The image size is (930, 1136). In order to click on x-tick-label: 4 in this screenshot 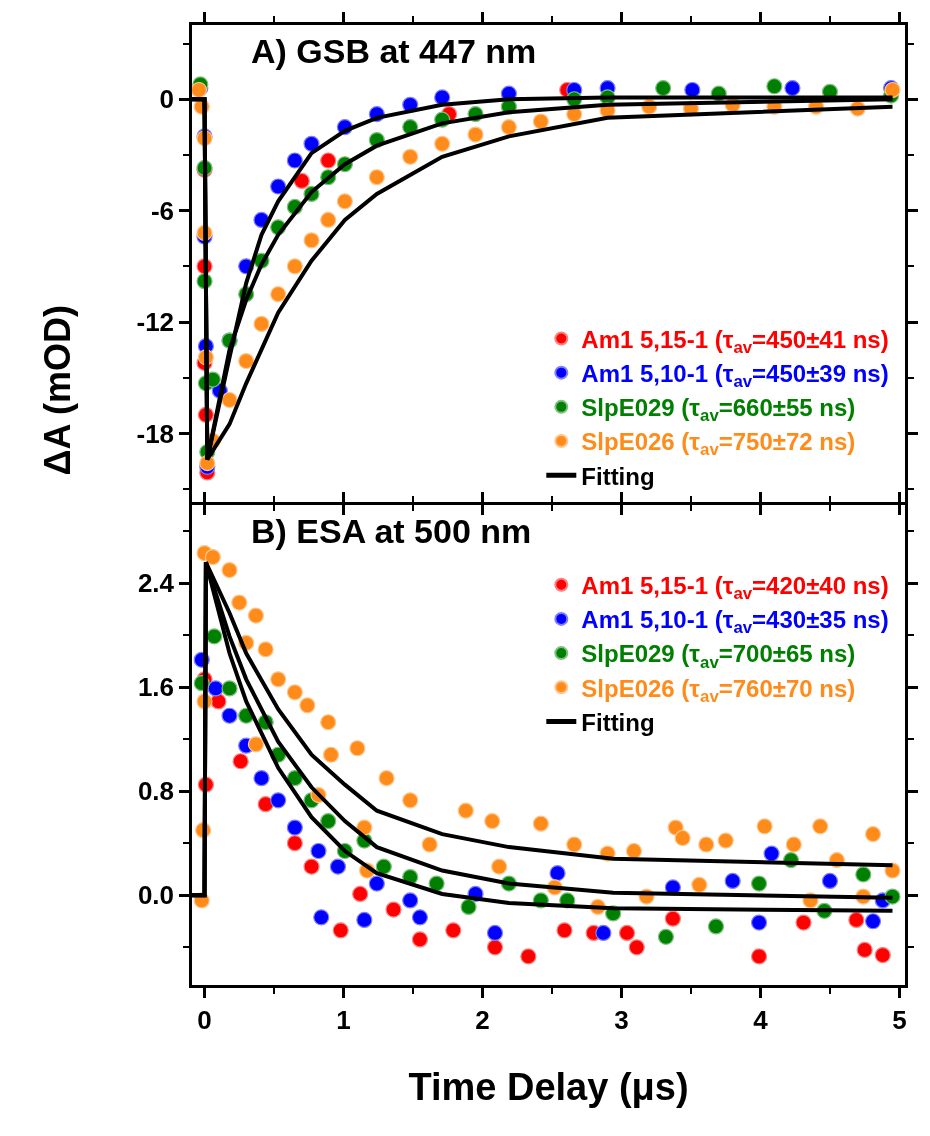, I will do `click(761, 1019)`.